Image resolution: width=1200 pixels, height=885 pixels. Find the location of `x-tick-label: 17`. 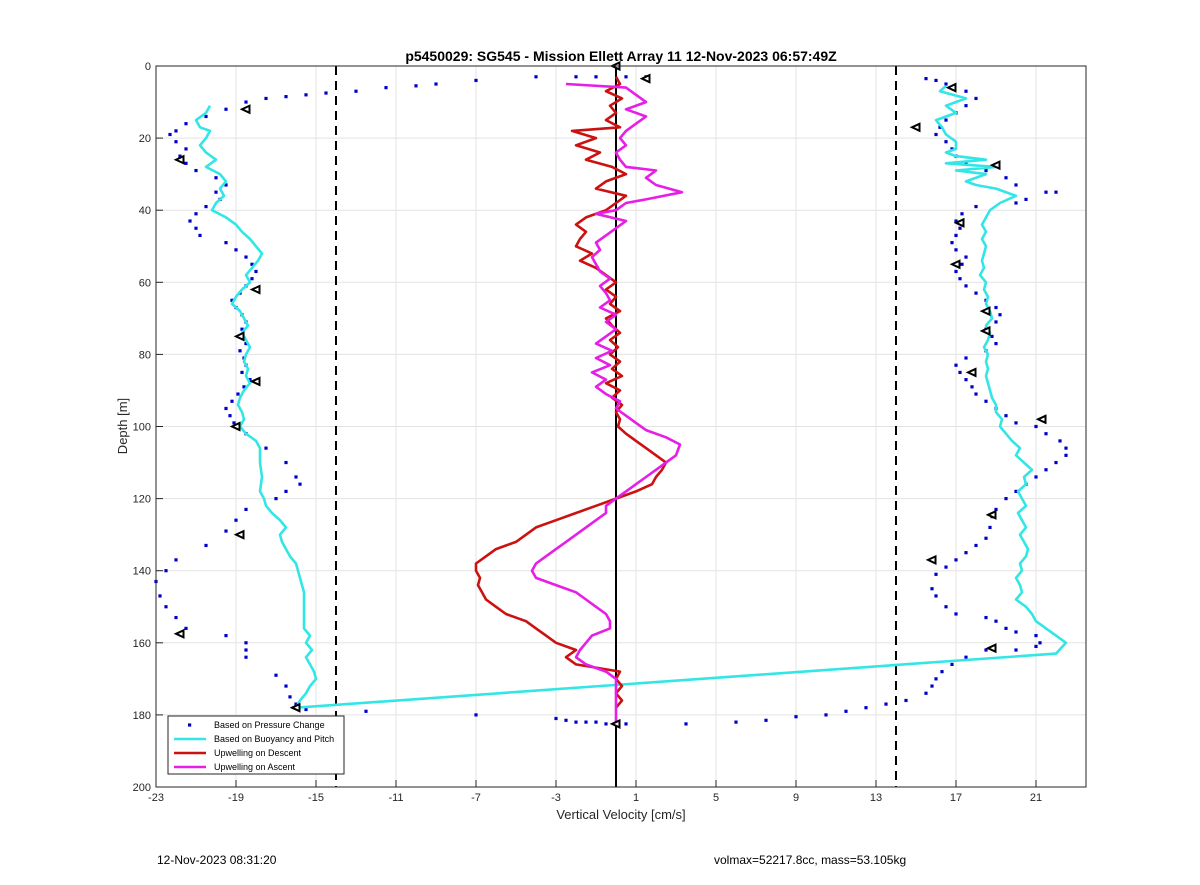

x-tick-label: 17 is located at coordinates (956, 798).